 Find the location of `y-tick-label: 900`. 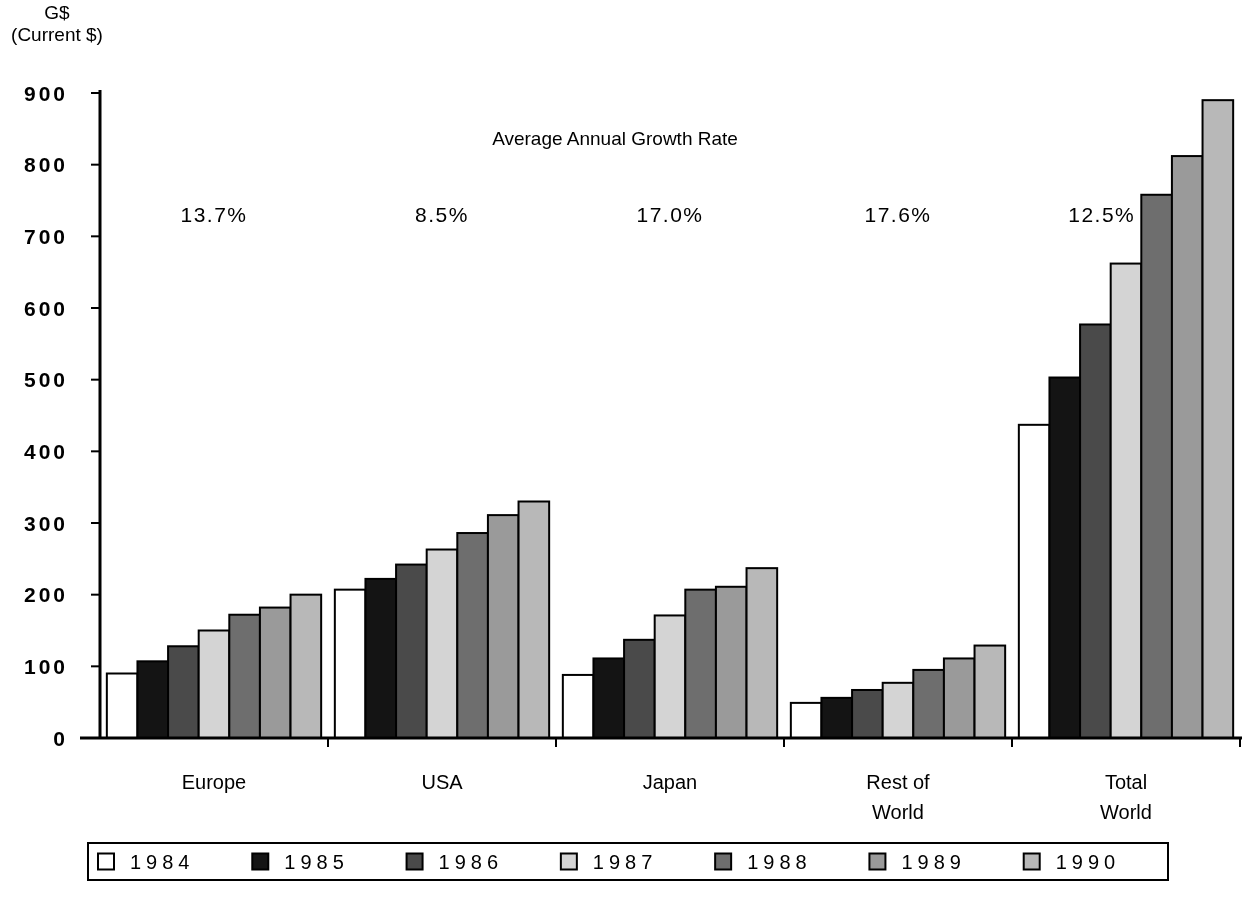

y-tick-label: 900 is located at coordinates (45, 93).